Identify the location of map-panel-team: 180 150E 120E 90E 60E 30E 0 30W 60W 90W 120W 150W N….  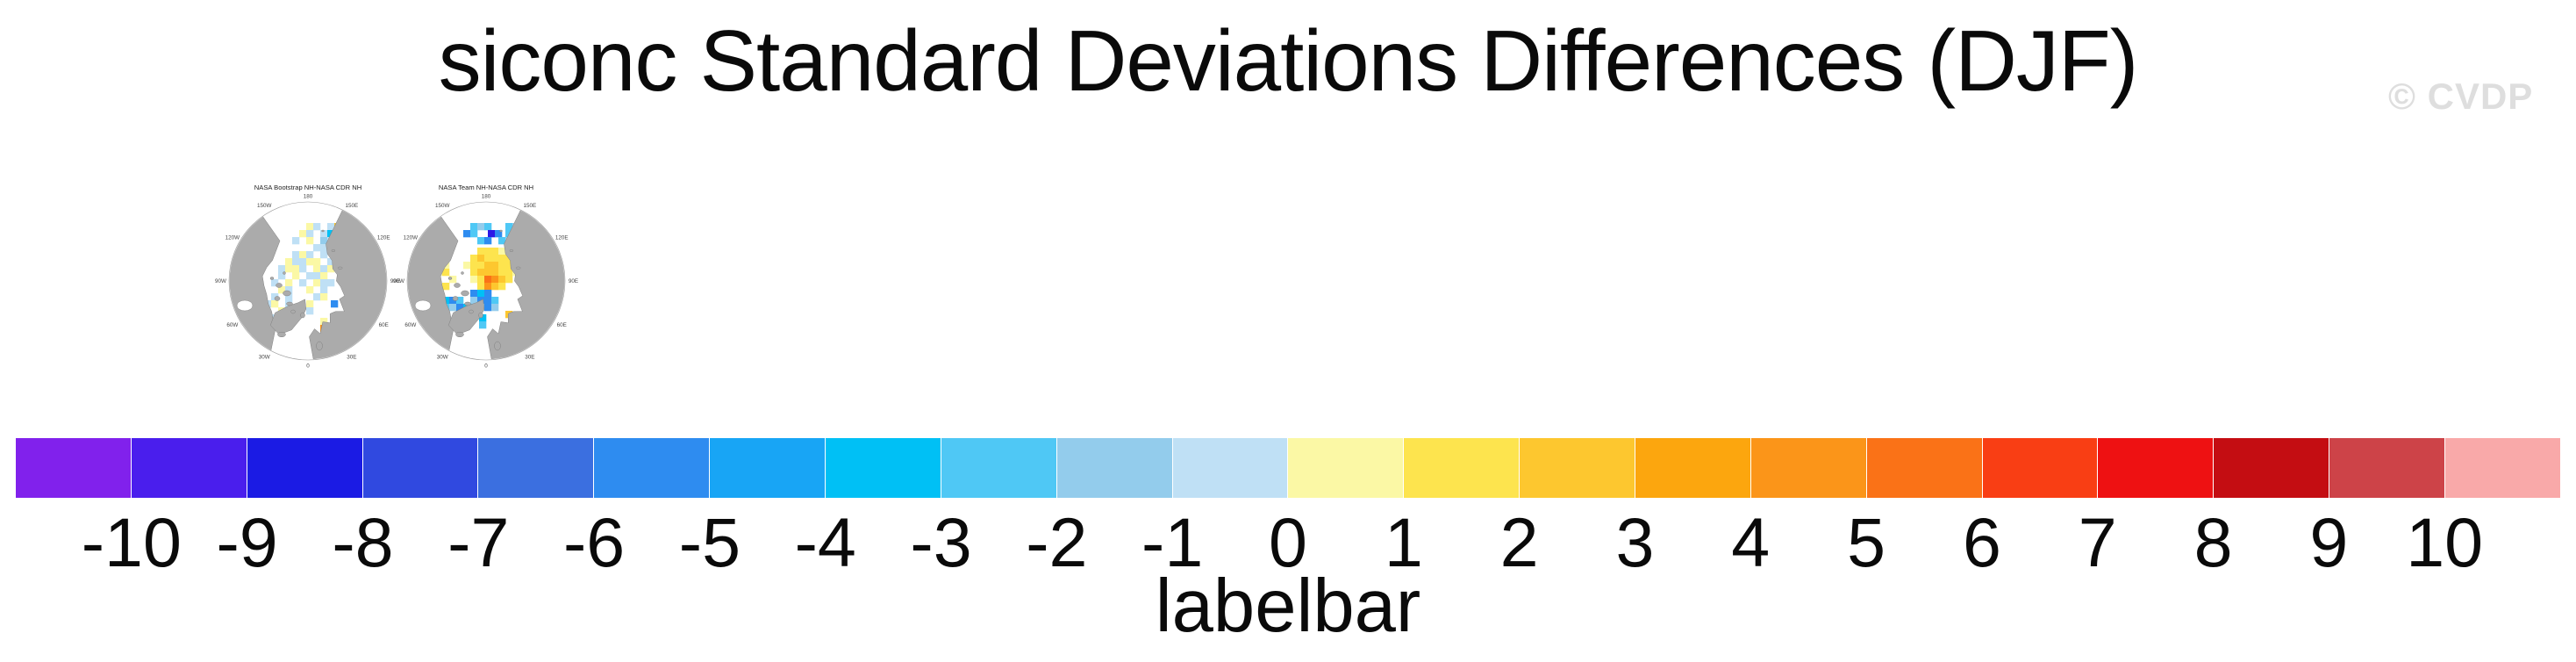
(486, 287).